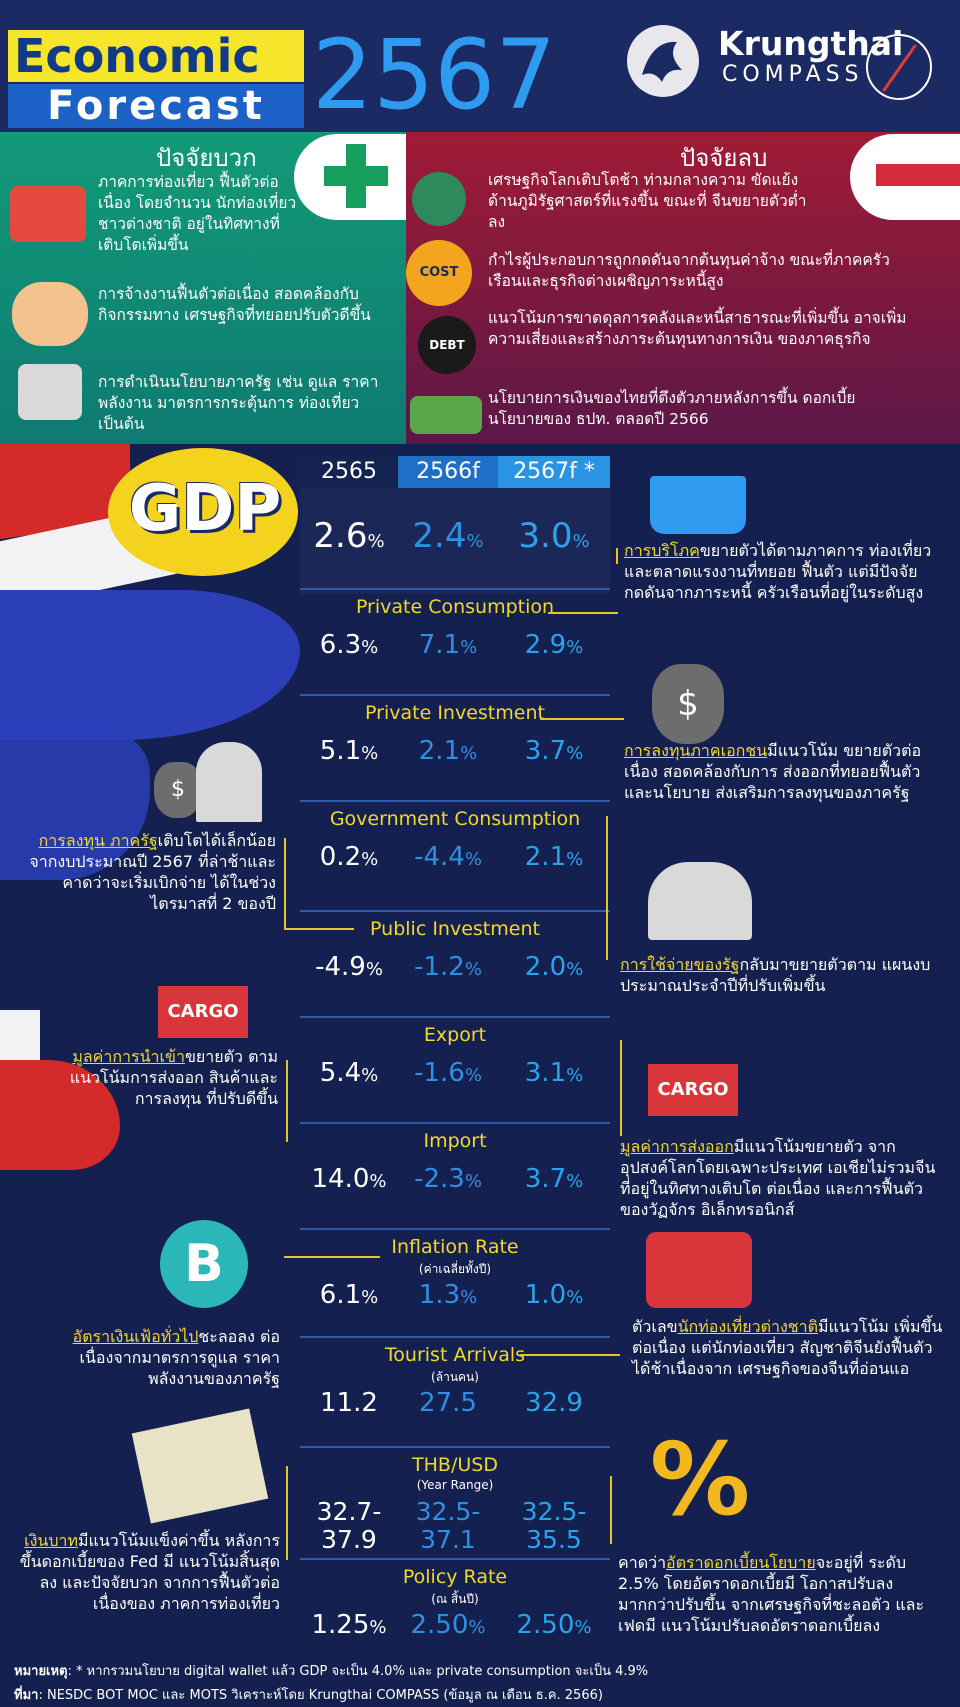 The width and height of the screenshot is (960, 1707). What do you see at coordinates (663, 61) in the screenshot?
I see `krungthai-logo-icon` at bounding box center [663, 61].